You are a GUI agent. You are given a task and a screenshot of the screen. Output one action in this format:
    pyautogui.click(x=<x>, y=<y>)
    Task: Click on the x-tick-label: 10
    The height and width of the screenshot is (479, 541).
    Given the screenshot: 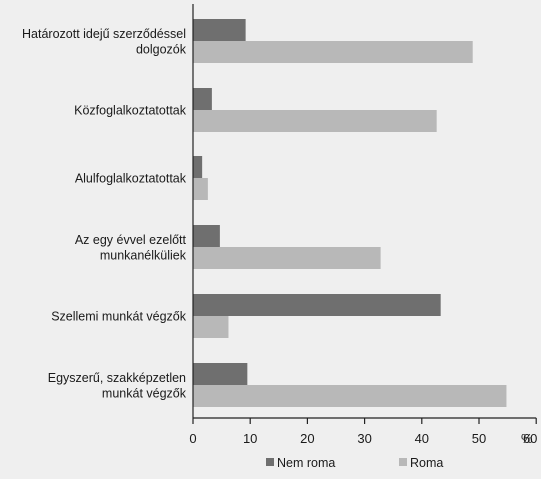 What is the action you would take?
    pyautogui.click(x=250, y=438)
    